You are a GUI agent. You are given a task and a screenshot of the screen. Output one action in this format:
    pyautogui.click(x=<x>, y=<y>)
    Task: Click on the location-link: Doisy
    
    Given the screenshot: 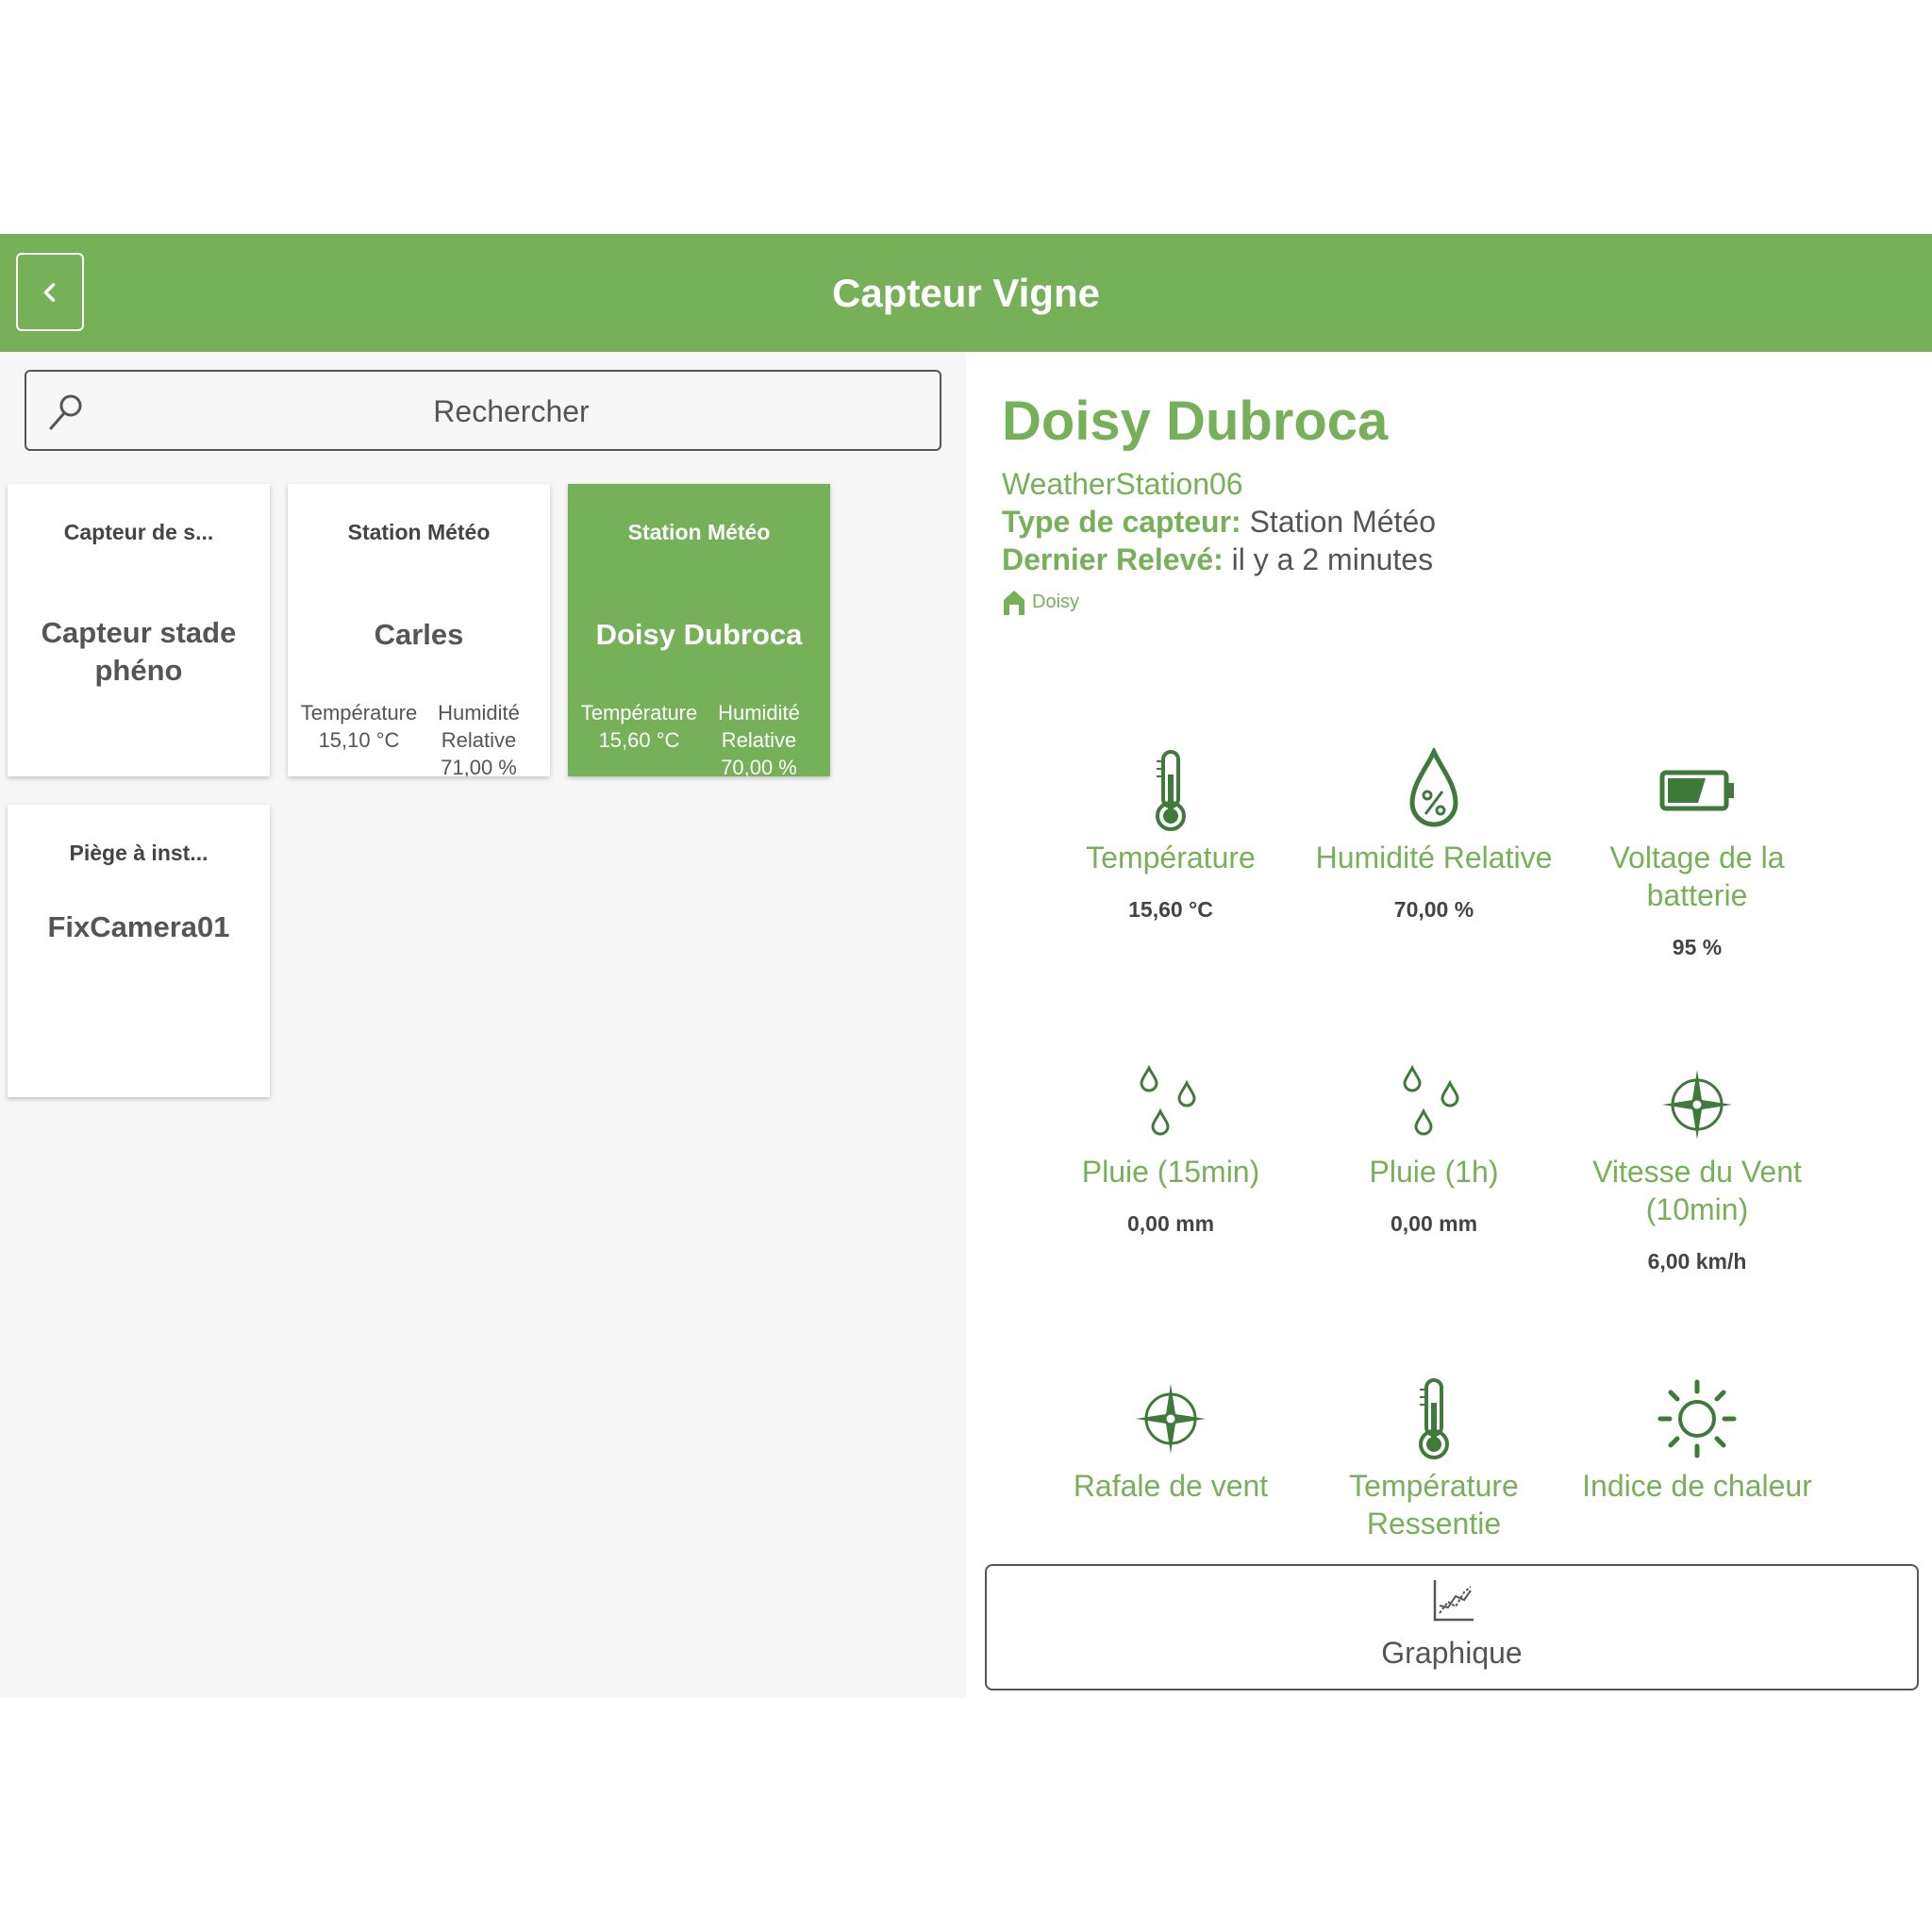 What is the action you would take?
    pyautogui.click(x=1040, y=602)
    